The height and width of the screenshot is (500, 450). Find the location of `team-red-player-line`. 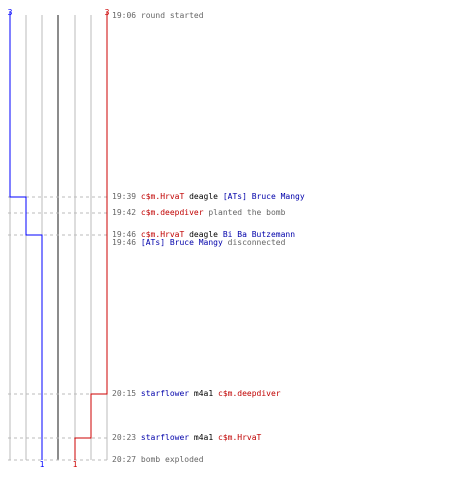

team-red-player-line is located at coordinates (91, 236).